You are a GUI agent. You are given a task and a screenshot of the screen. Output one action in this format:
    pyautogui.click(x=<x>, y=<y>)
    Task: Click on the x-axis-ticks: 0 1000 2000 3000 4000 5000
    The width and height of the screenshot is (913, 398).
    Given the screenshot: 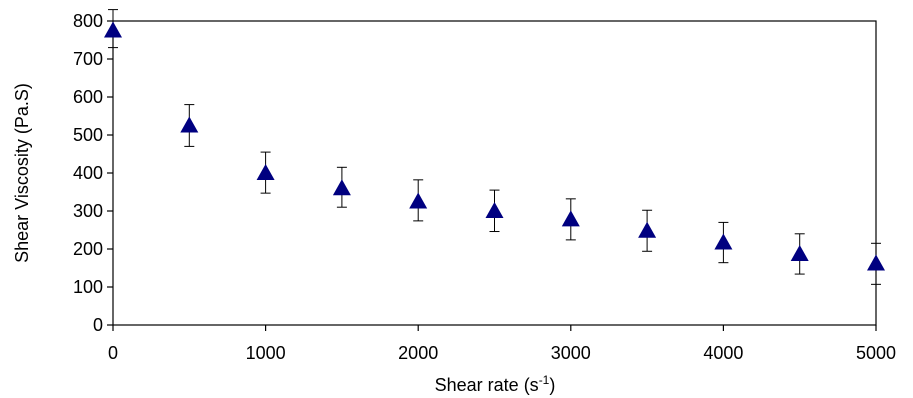 What is the action you would take?
    pyautogui.click(x=502, y=344)
    